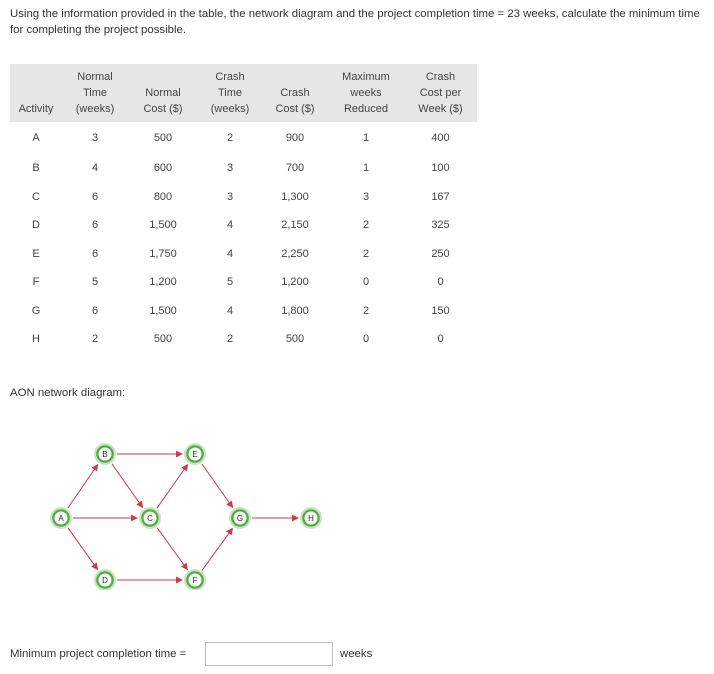 This screenshot has width=714, height=674. What do you see at coordinates (440, 168) in the screenshot?
I see `table-cell: 100` at bounding box center [440, 168].